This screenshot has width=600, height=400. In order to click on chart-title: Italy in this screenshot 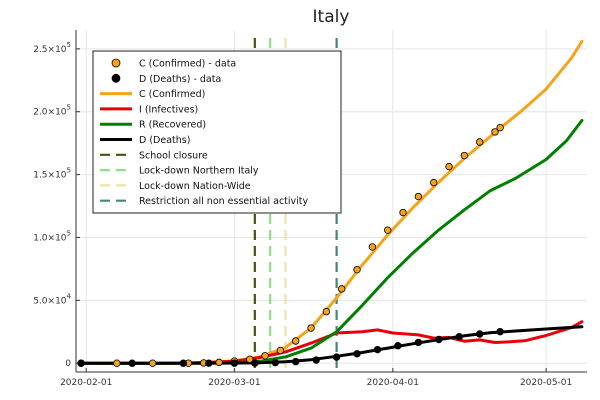, I will do `click(331, 17)`.